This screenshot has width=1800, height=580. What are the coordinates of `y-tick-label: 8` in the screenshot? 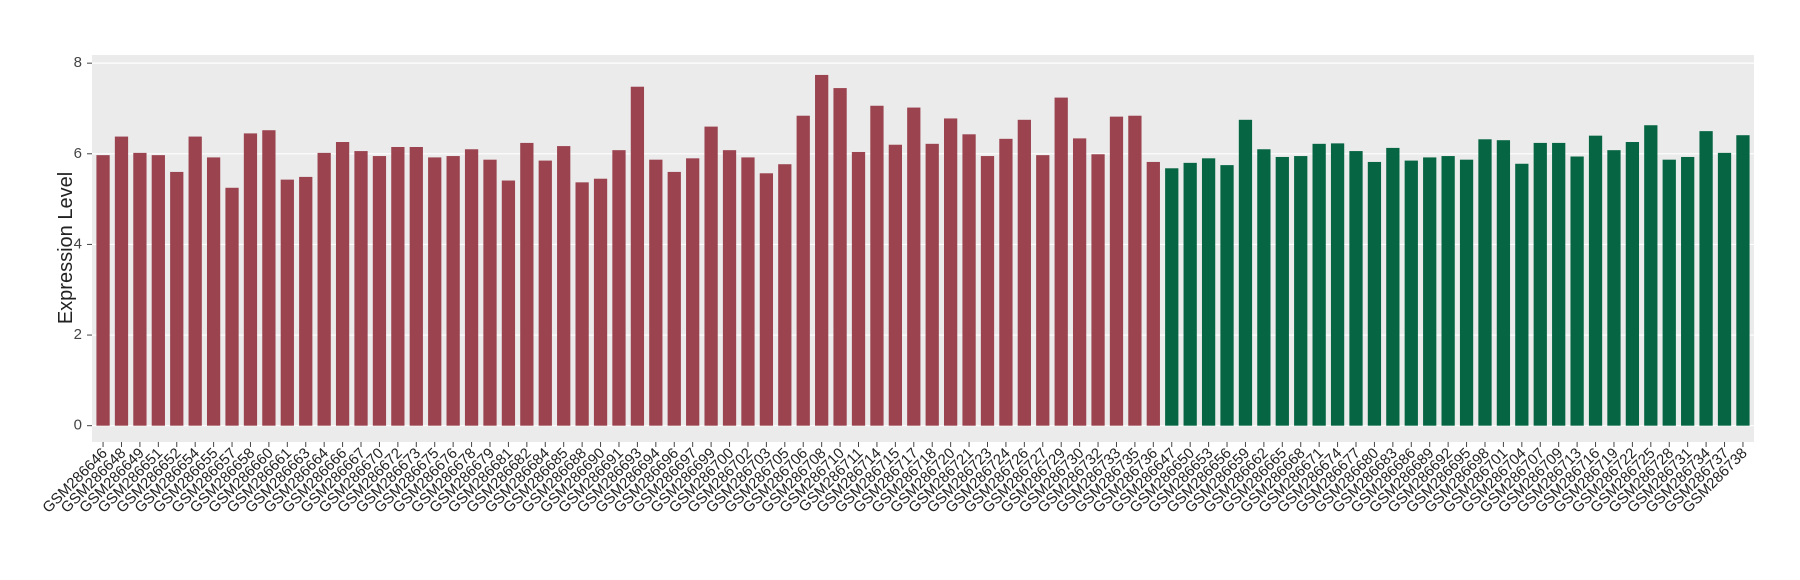 It's located at (78, 62).